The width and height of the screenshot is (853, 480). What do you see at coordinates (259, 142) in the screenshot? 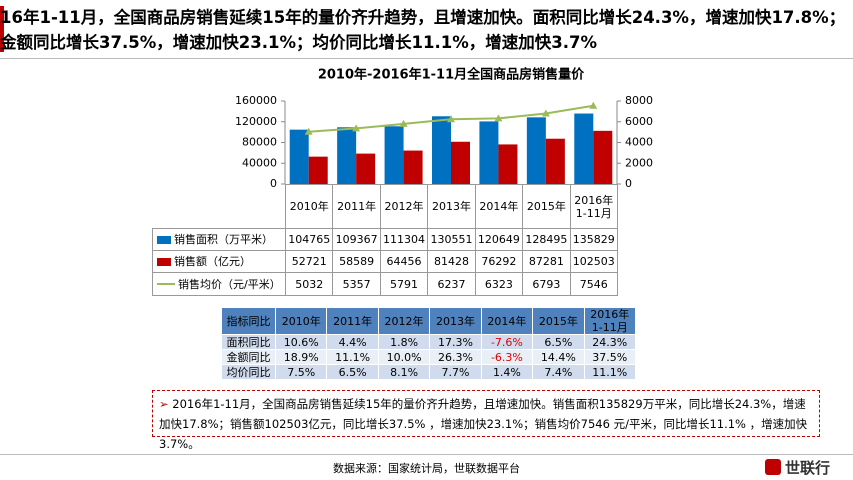
I see `y-tick-label: 80000` at bounding box center [259, 142].